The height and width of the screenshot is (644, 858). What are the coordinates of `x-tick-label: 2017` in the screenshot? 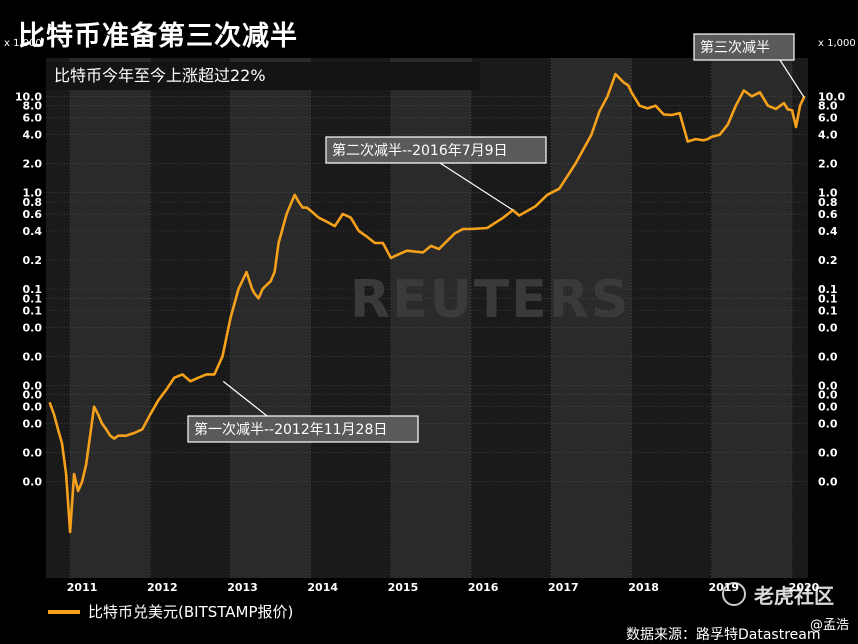 It's located at (563, 587).